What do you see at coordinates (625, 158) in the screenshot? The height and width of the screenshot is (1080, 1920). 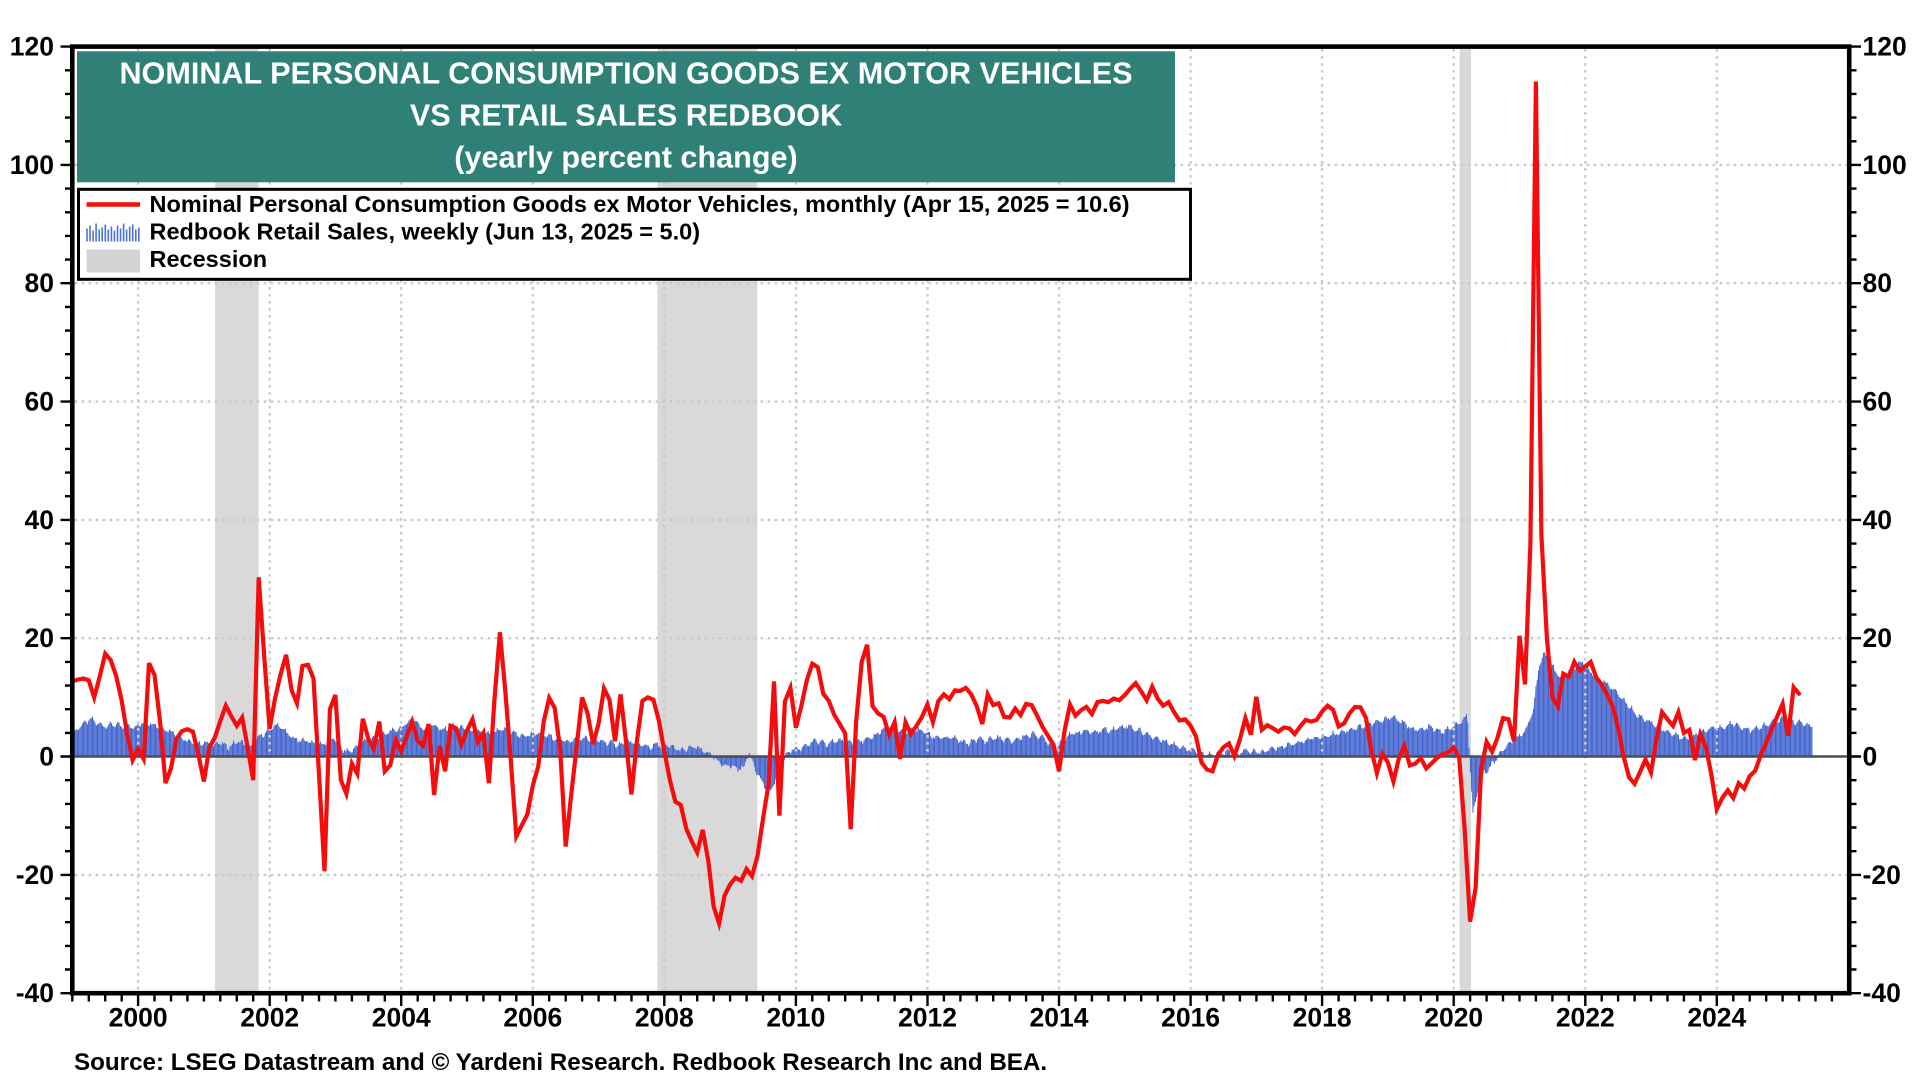 I see `svg-text: (yearly percent change)` at bounding box center [625, 158].